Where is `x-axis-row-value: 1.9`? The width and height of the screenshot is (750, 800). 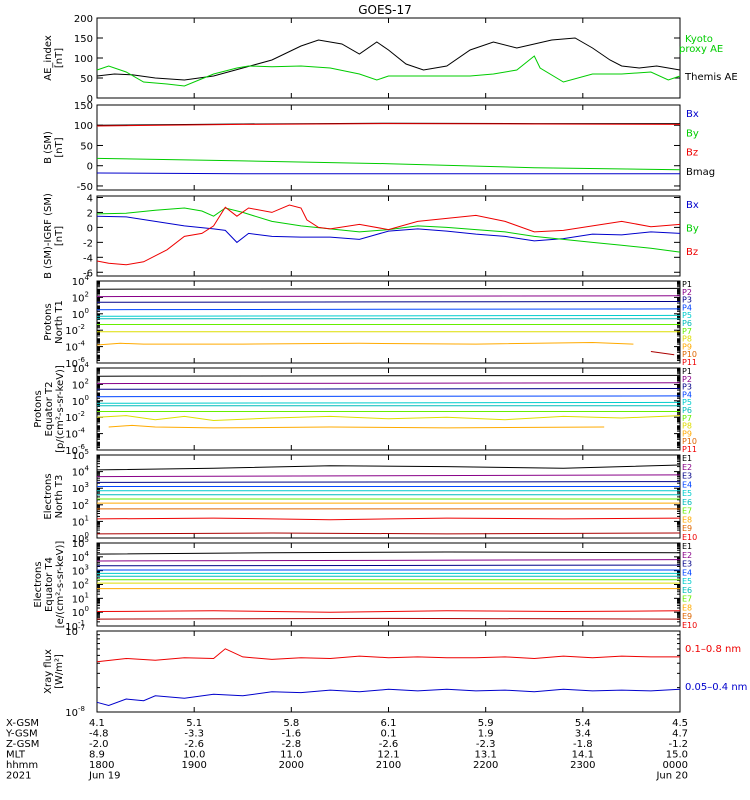 x-axis-row-value: 1.9 is located at coordinates (486, 734).